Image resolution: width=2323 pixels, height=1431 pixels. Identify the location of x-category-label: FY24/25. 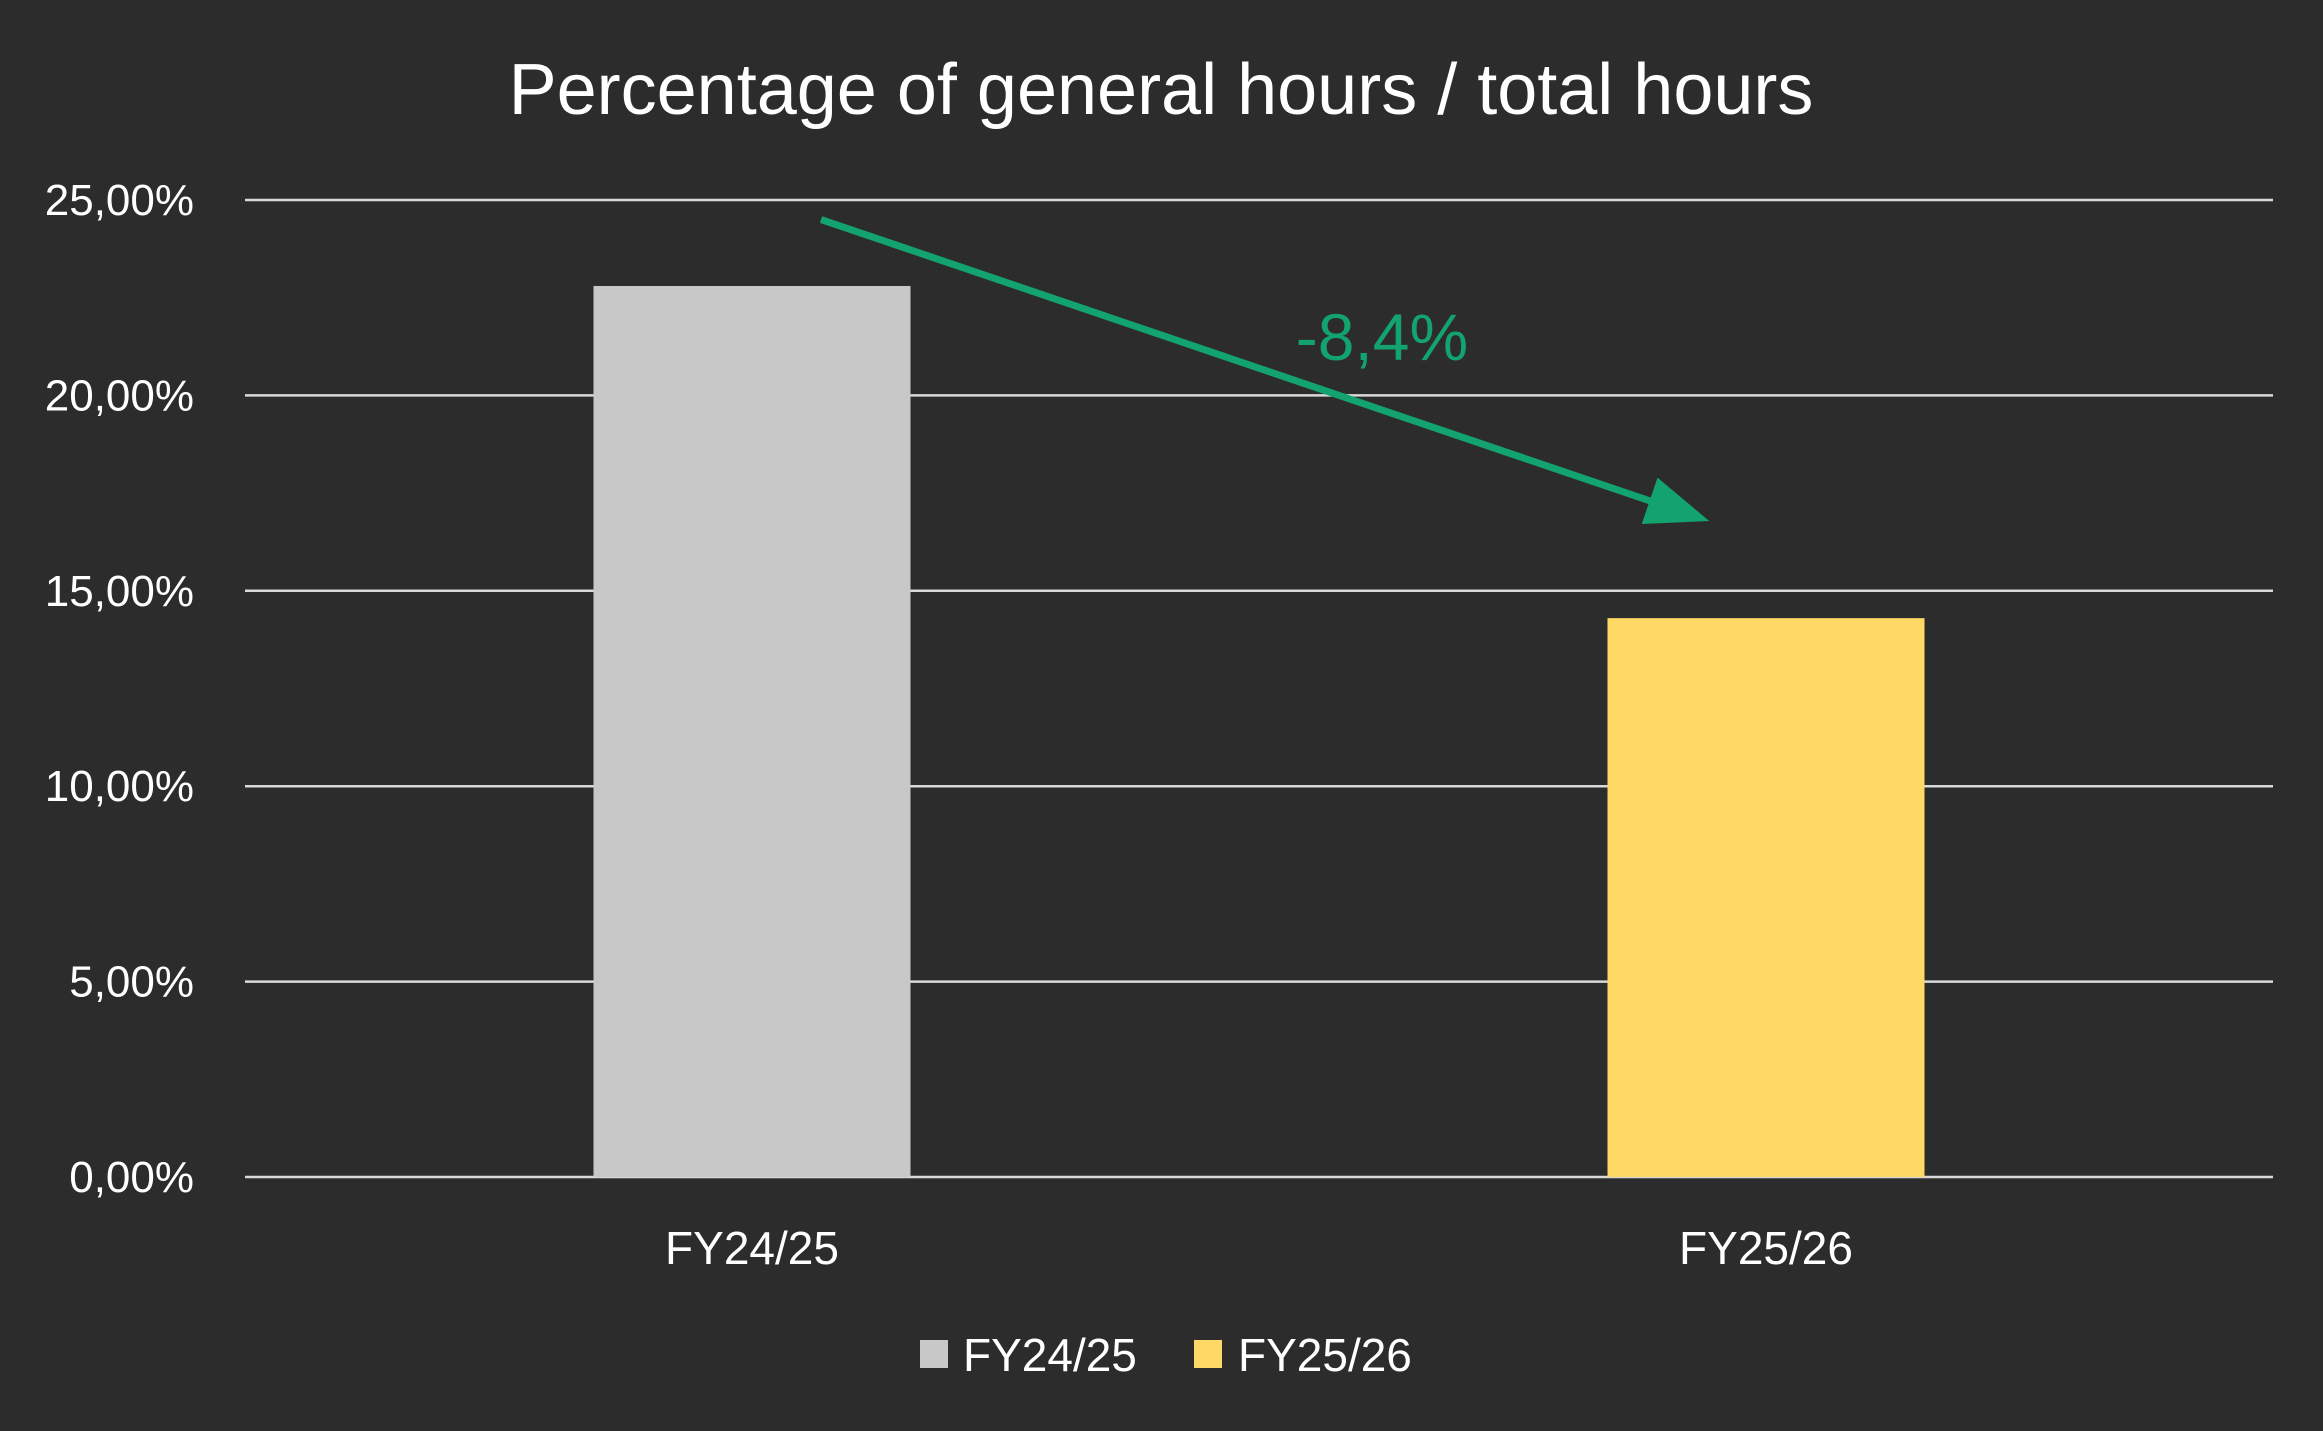
(752, 1248).